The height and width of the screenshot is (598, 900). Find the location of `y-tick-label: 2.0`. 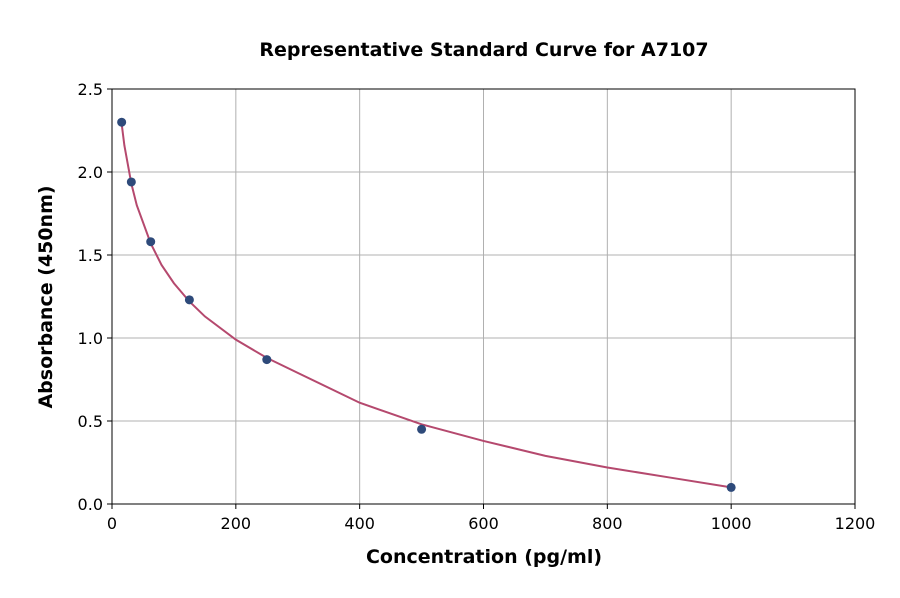

y-tick-label: 2.0 is located at coordinates (90, 172).